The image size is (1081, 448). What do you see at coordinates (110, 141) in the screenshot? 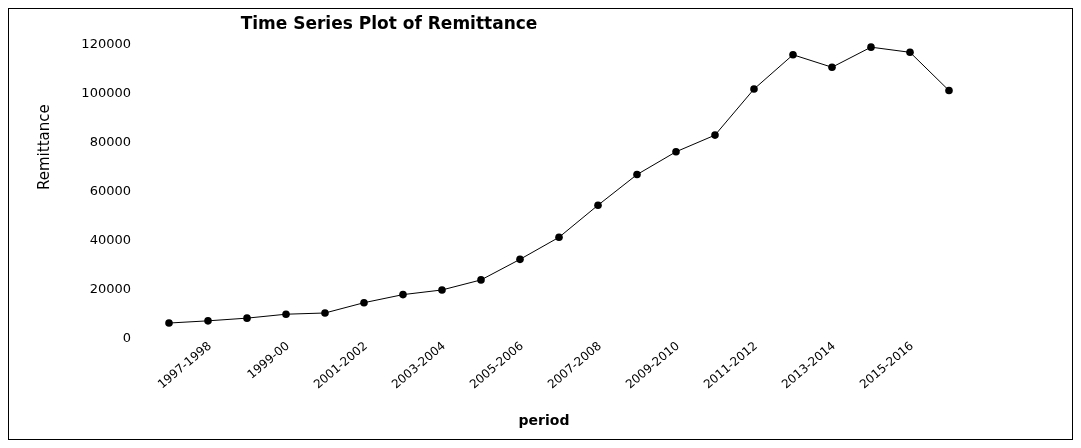
I see `y-tick-label: 80000` at bounding box center [110, 141].